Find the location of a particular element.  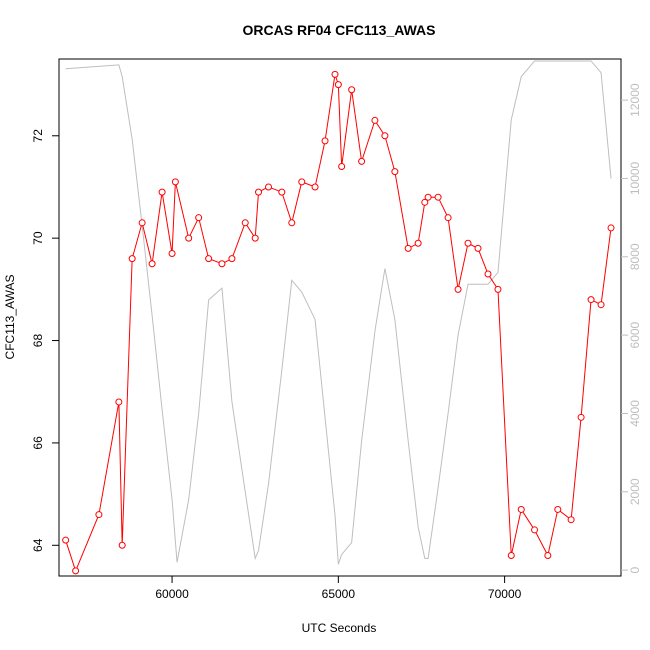

y-tick-label: 66 is located at coordinates (38, 443).